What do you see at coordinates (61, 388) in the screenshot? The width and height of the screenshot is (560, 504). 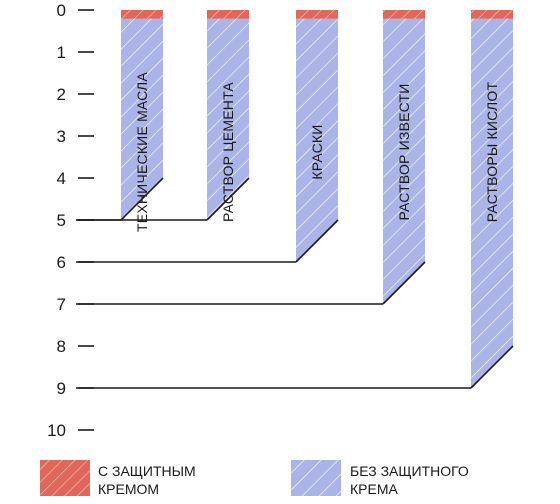 I see `y-tick-label: 9` at bounding box center [61, 388].